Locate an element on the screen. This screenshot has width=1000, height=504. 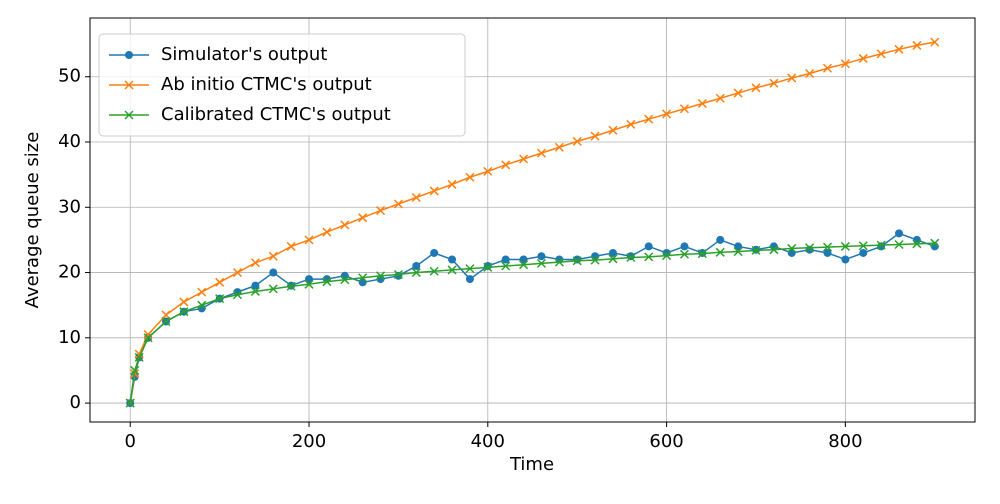
x-tick-label: 400 is located at coordinates (488, 441).